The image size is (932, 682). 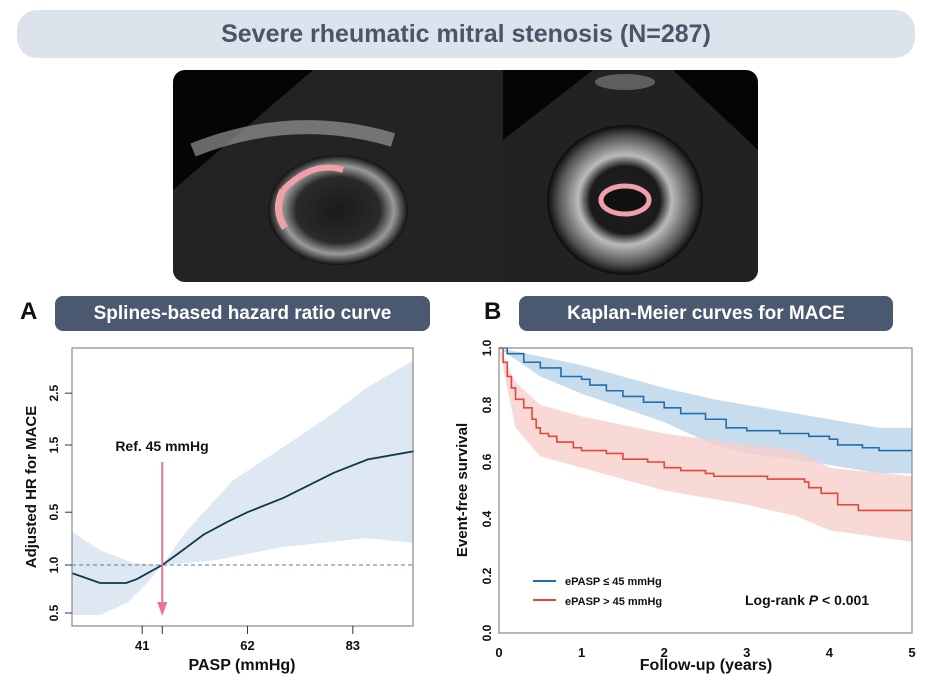 What do you see at coordinates (830, 652) in the screenshot?
I see `x-tick-label: 4` at bounding box center [830, 652].